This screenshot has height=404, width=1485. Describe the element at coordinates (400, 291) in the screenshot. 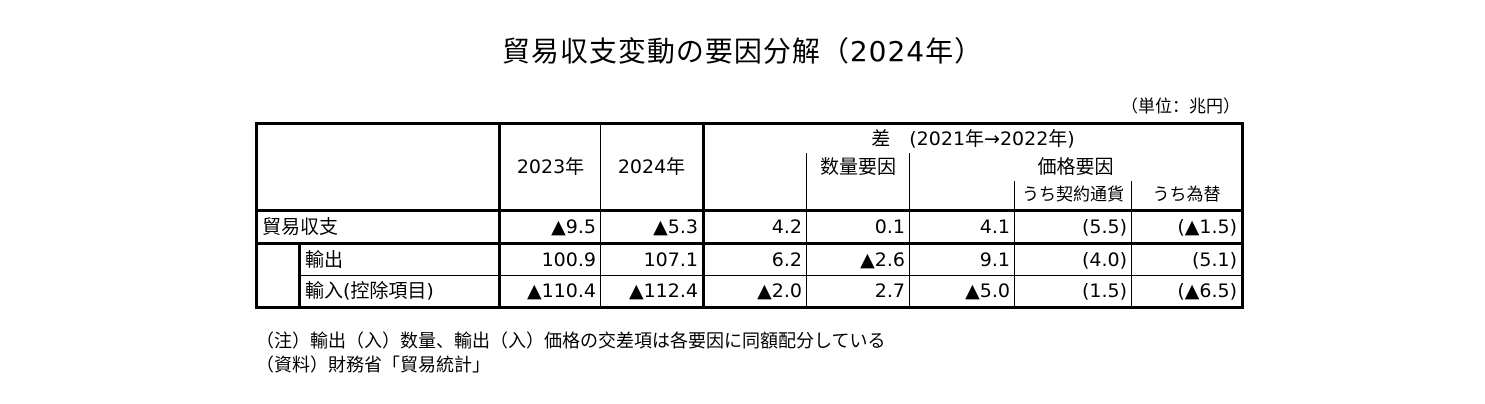

I see `row-label: 輸入(控除項目)` at that location.